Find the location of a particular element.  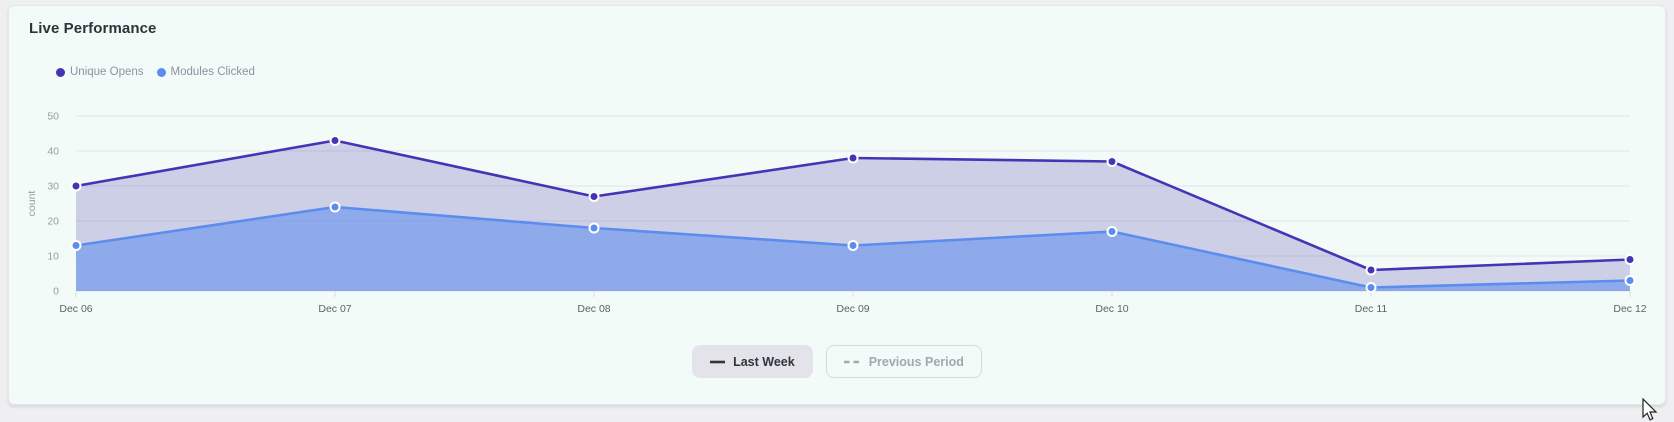

y-axis-tick-label: 20 is located at coordinates (53, 222).